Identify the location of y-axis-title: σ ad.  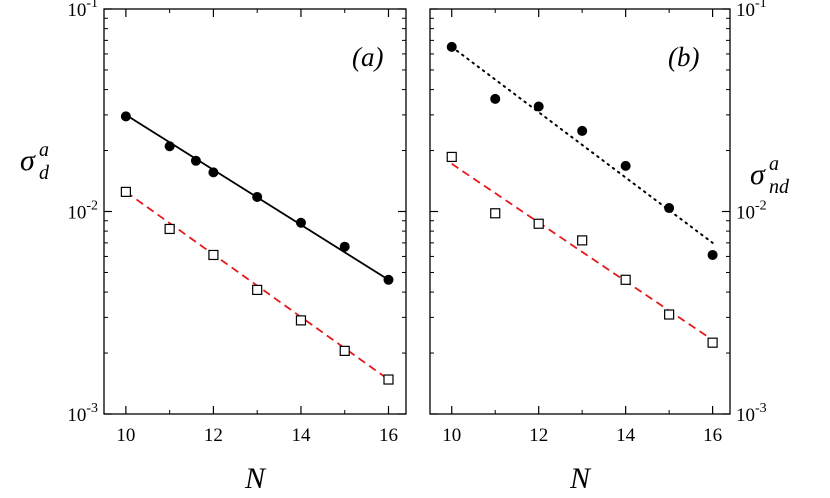
(35, 161).